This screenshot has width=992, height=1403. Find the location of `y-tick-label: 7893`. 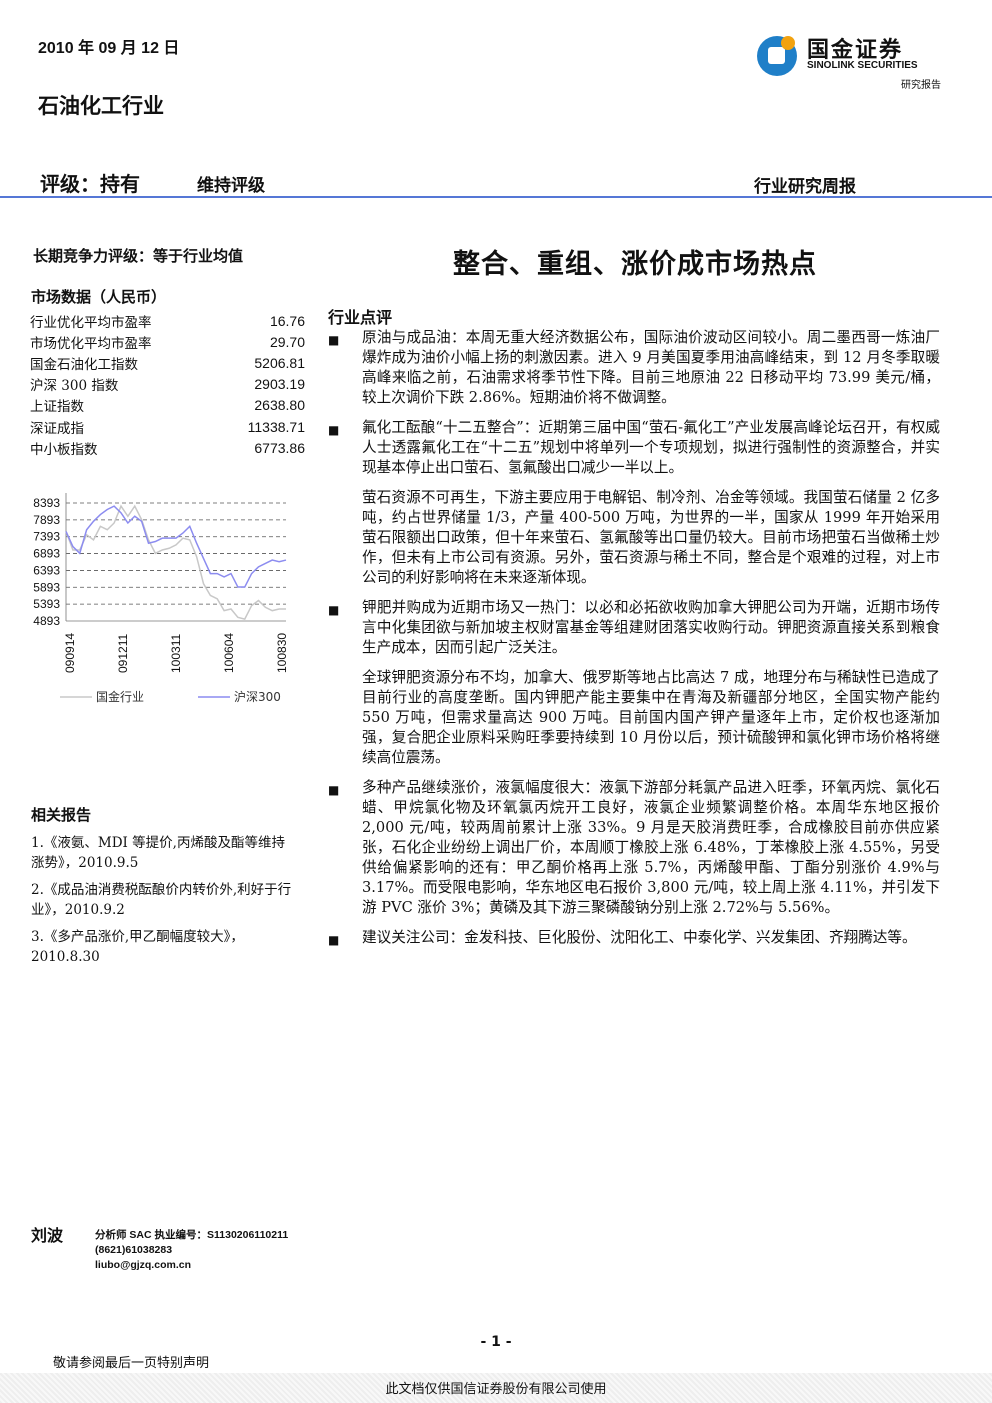

y-tick-label: 7893 is located at coordinates (46, 520).